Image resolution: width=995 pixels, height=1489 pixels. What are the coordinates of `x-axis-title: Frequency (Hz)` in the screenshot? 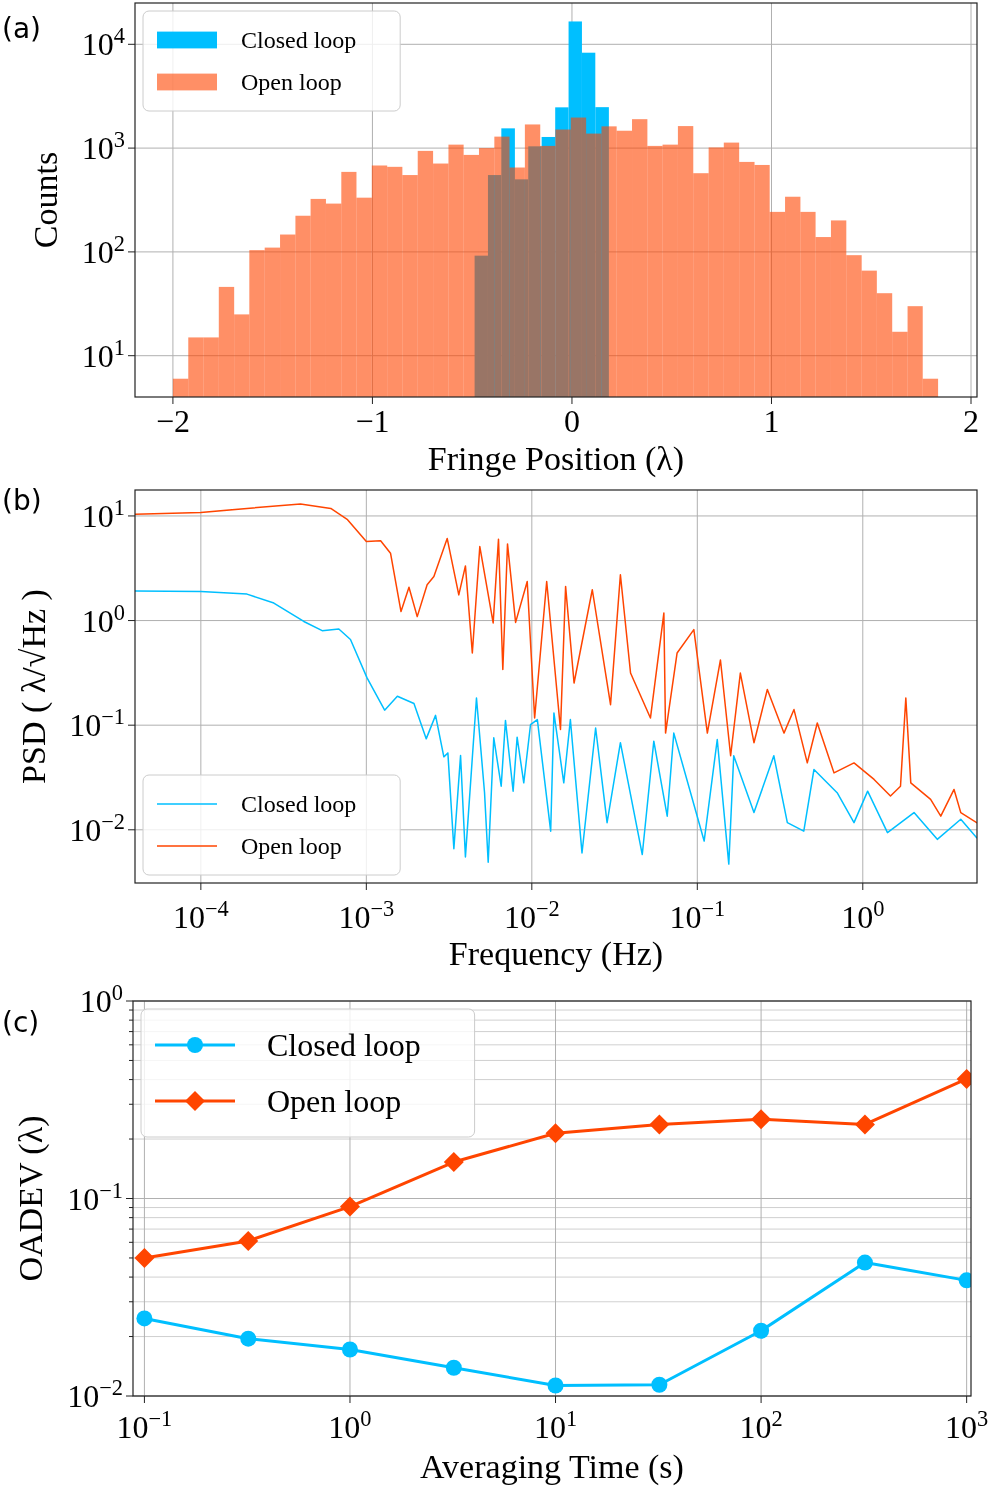 It's located at (556, 954).